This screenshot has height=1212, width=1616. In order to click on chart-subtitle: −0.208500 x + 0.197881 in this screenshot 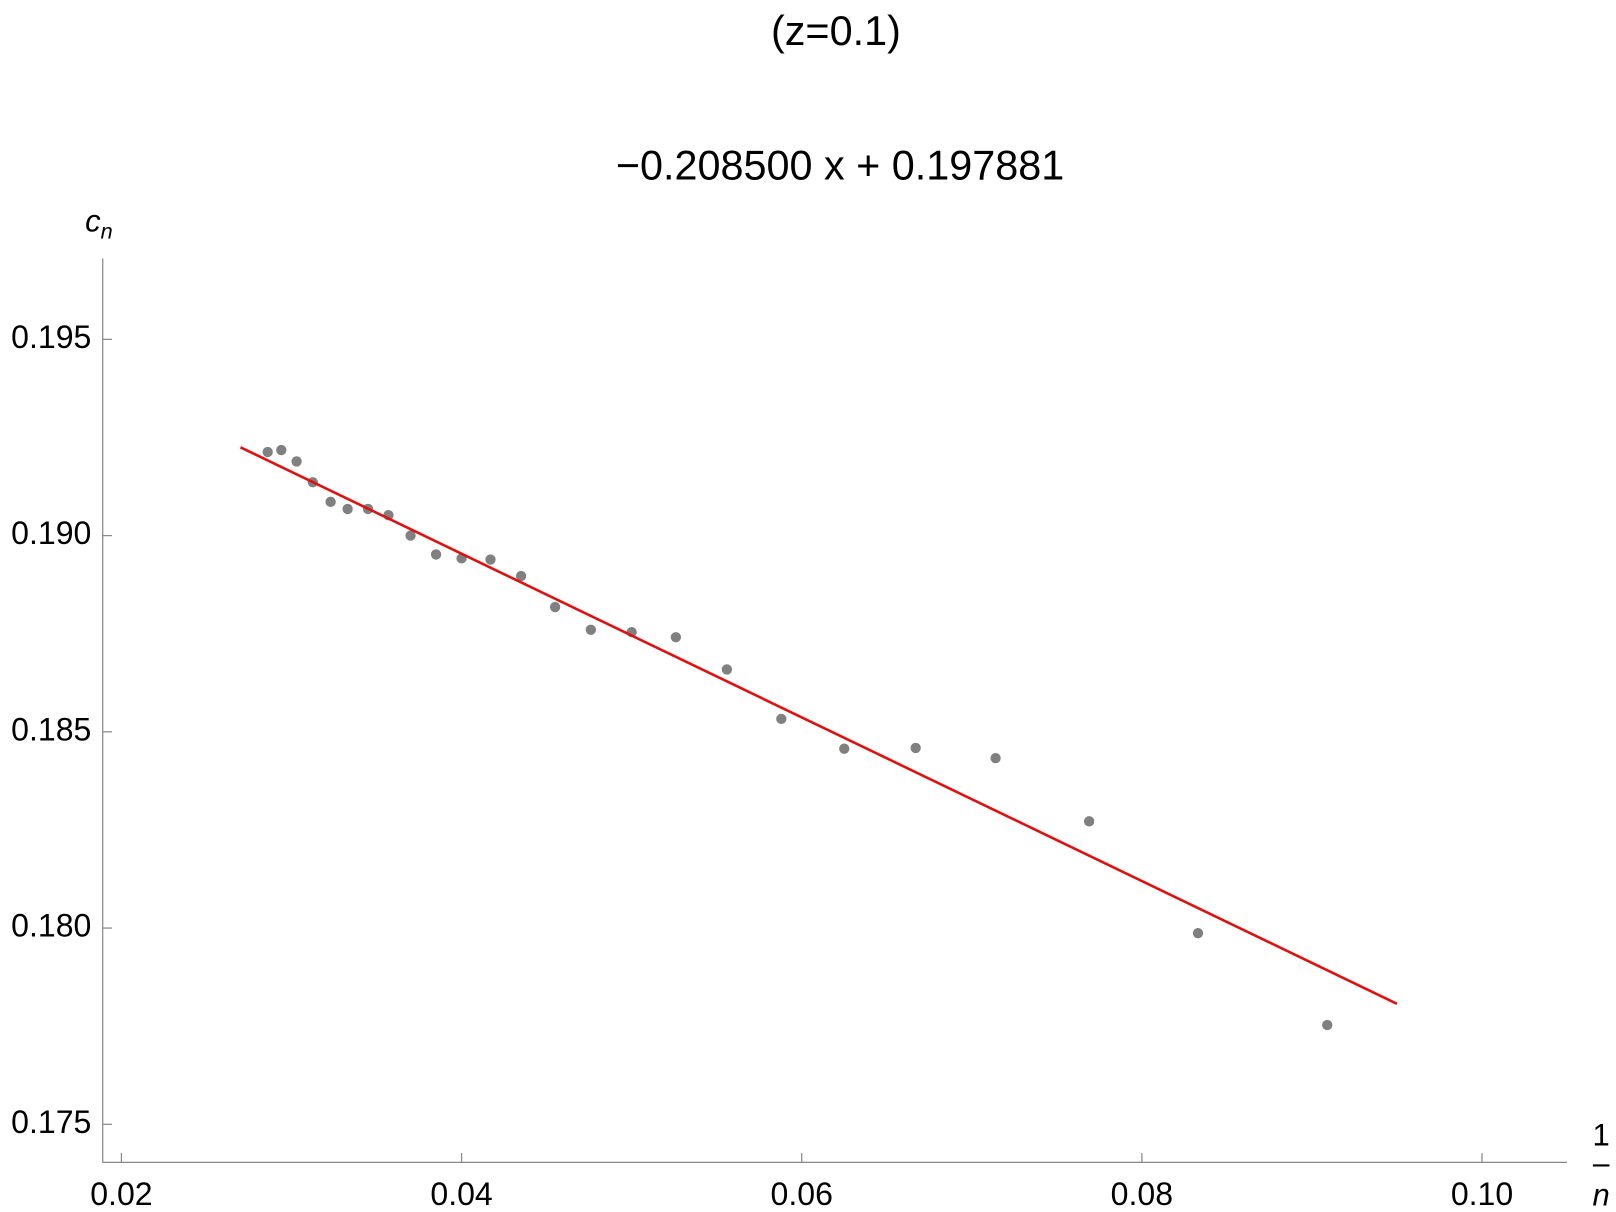, I will do `click(840, 165)`.